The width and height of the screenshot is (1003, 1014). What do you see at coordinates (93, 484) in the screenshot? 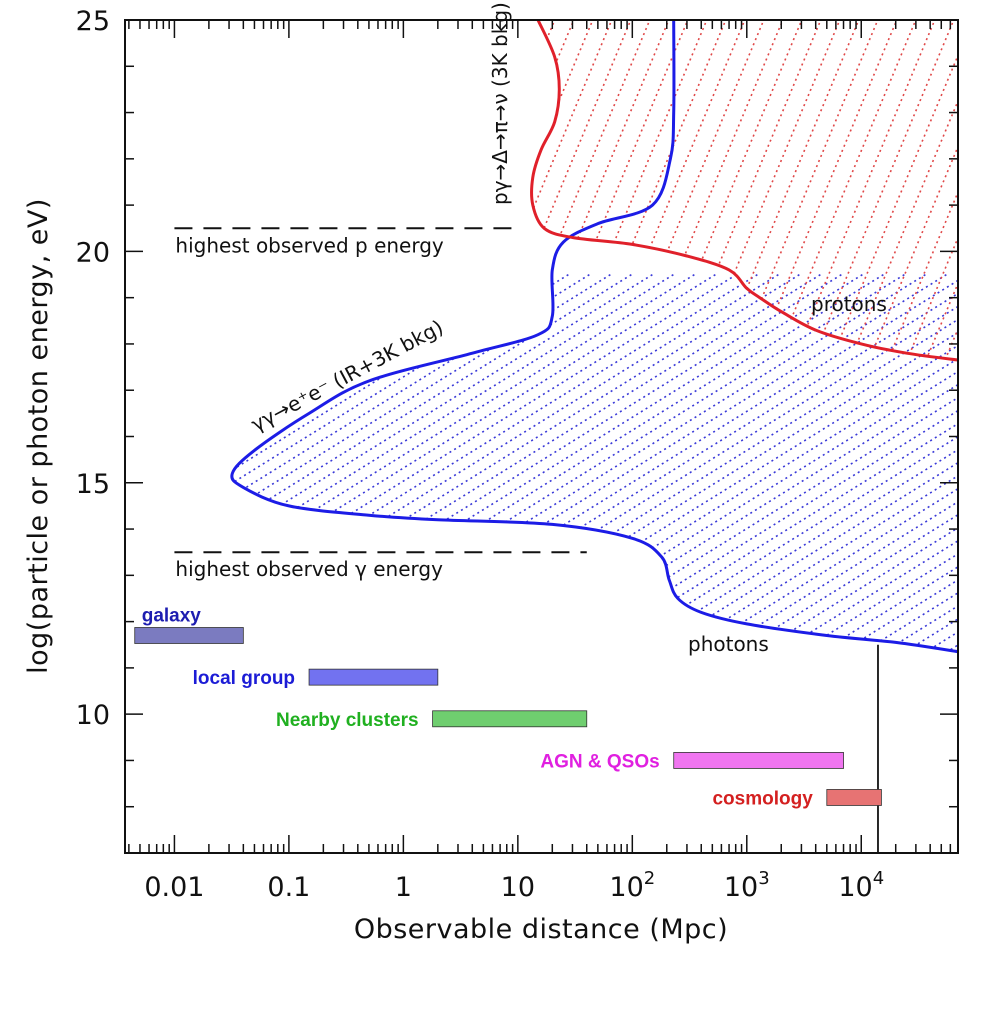
I see `y-tick-label: 15` at bounding box center [93, 484].